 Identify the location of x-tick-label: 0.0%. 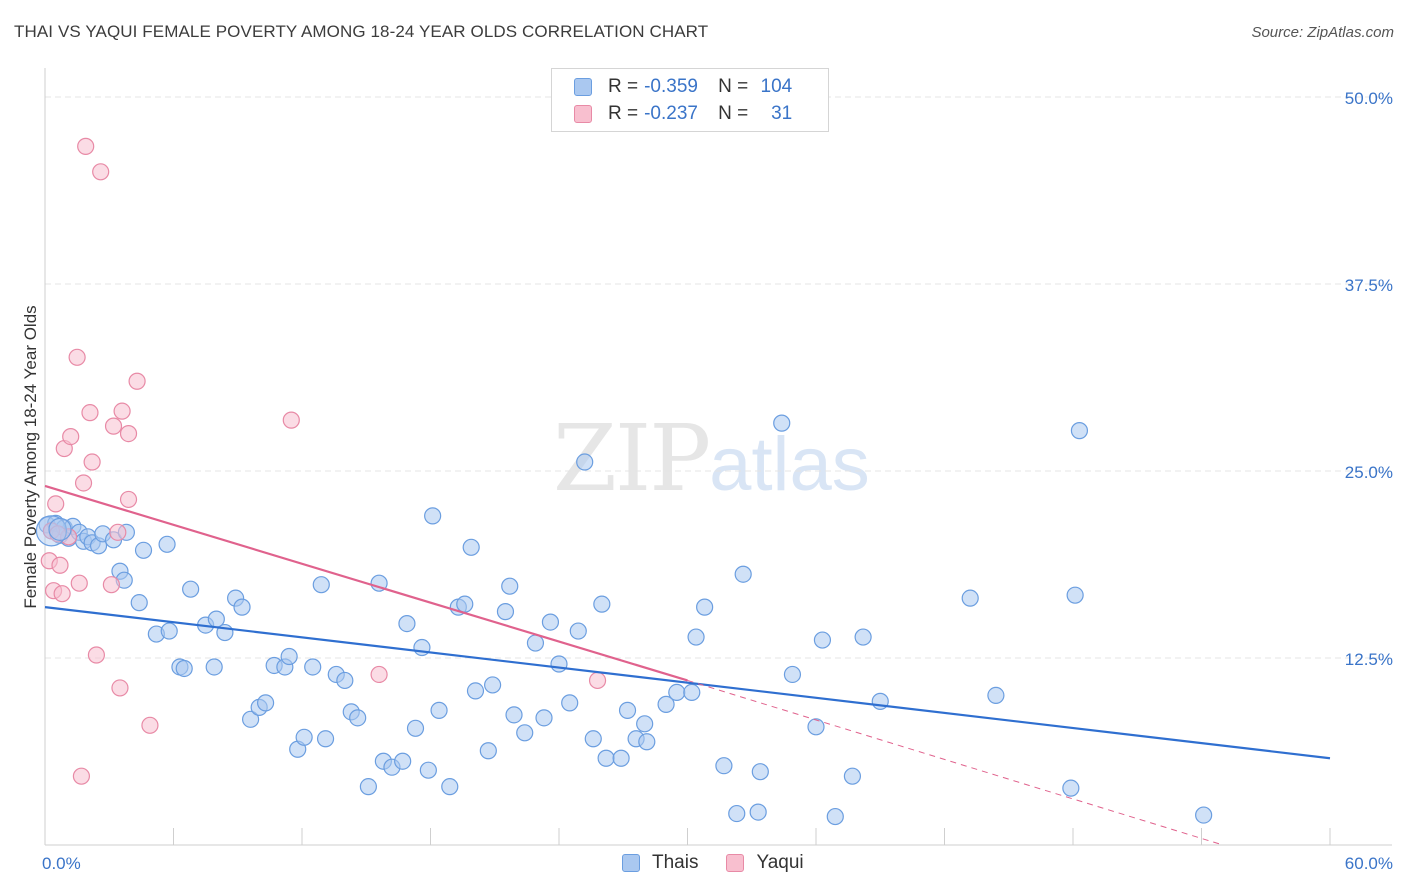
(61, 863).